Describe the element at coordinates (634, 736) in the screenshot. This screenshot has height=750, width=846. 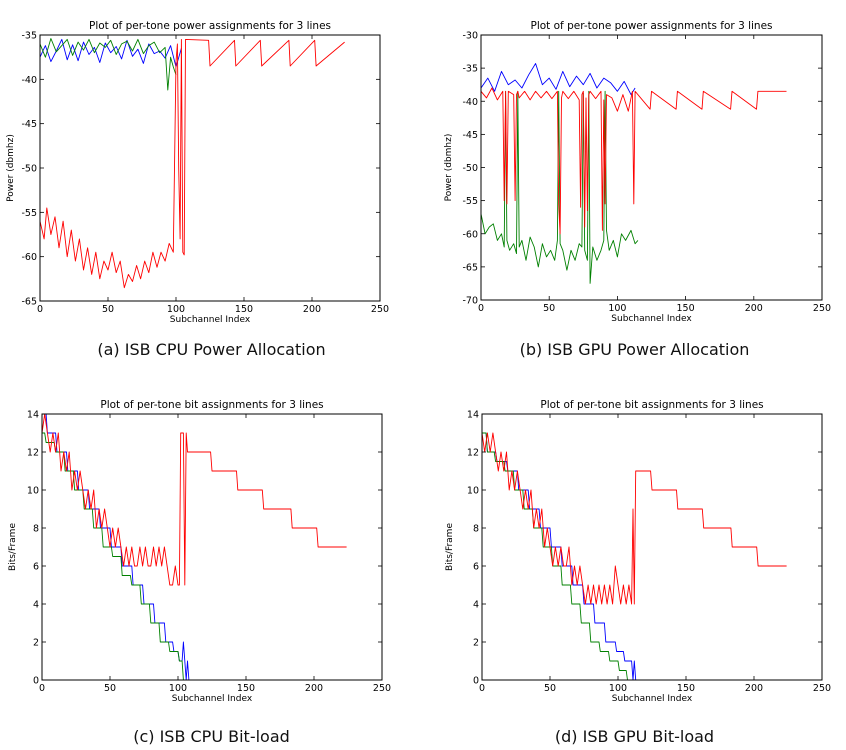
I see `caption-gpu-bitload: (d) ISB GPU Bit-load` at that location.